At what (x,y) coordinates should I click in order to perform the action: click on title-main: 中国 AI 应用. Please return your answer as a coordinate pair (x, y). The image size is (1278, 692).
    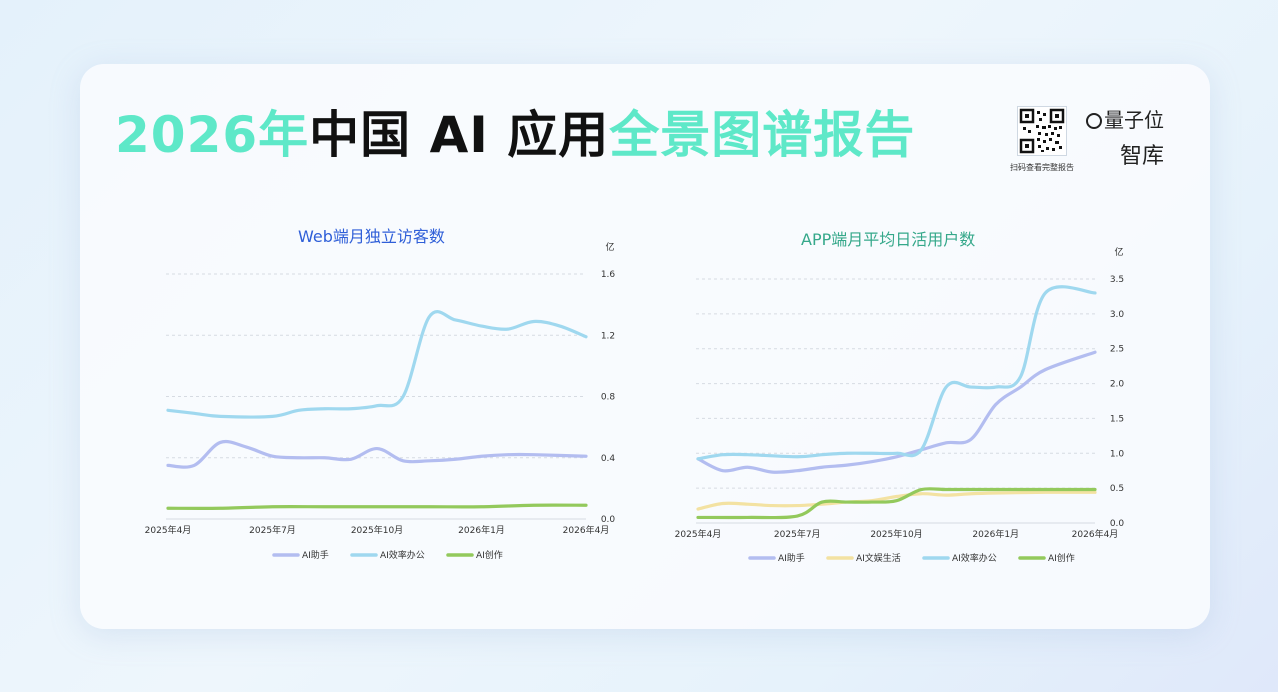
    Looking at the image, I should click on (459, 135).